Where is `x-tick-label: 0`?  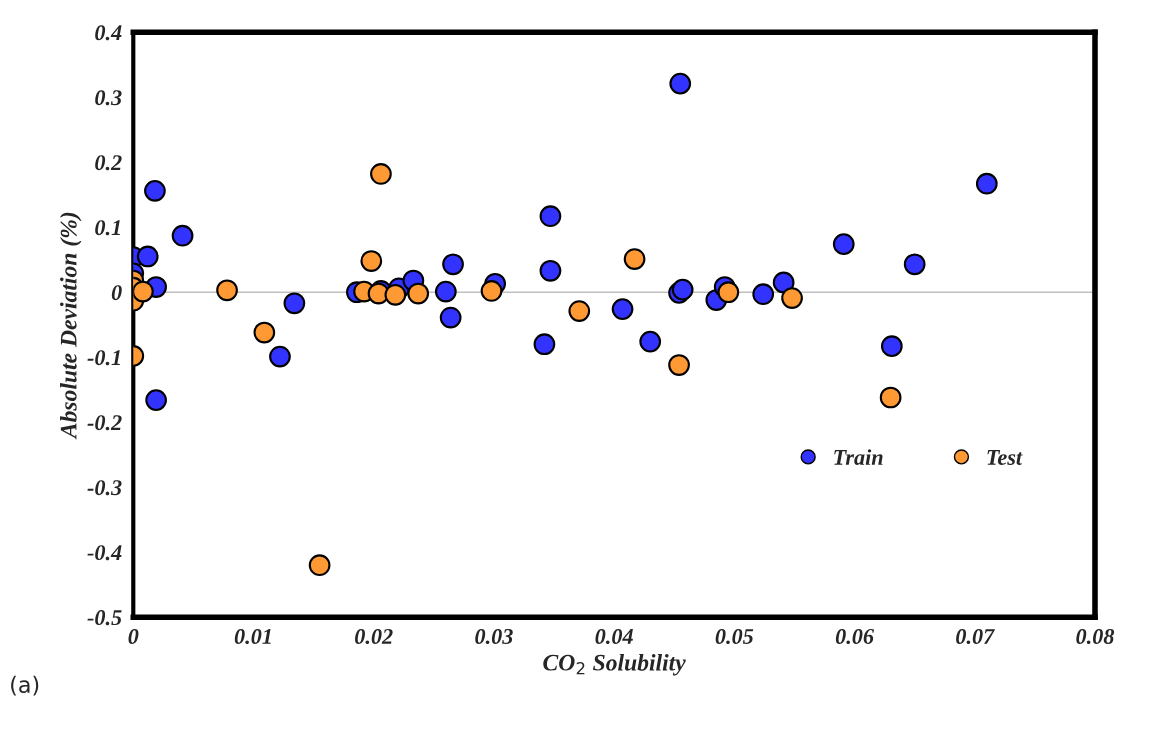 x-tick-label: 0 is located at coordinates (133, 636).